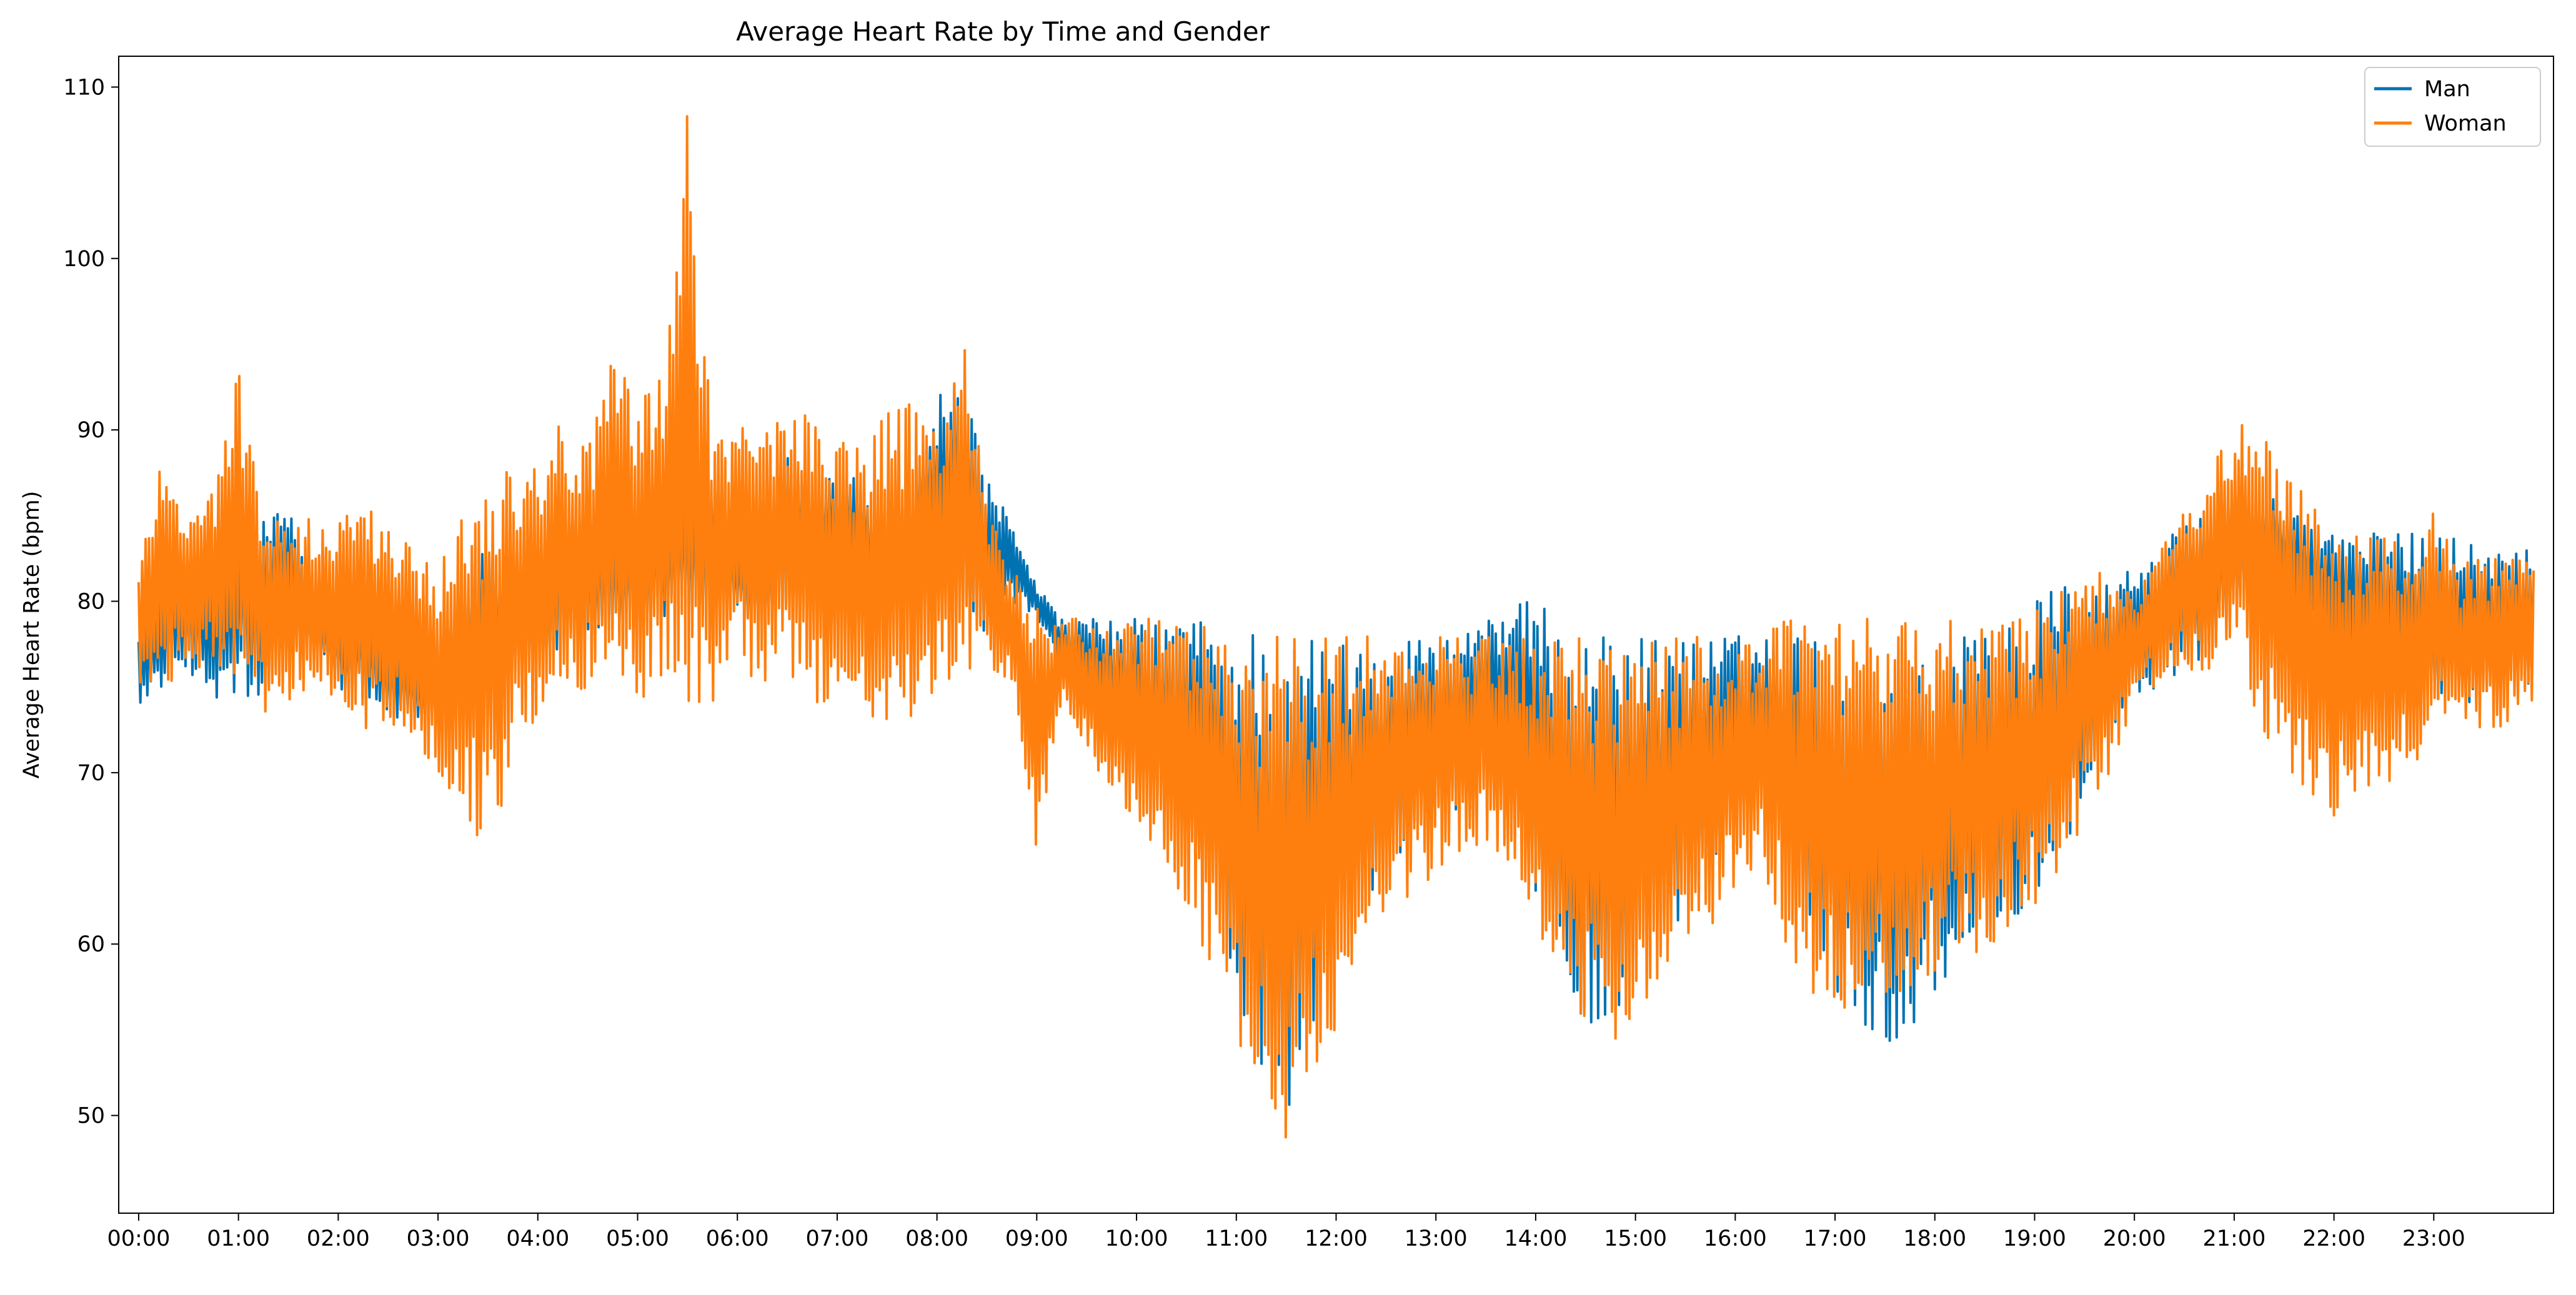  Describe the element at coordinates (2134, 1238) in the screenshot. I see `x-tick-label: 20:00` at that location.